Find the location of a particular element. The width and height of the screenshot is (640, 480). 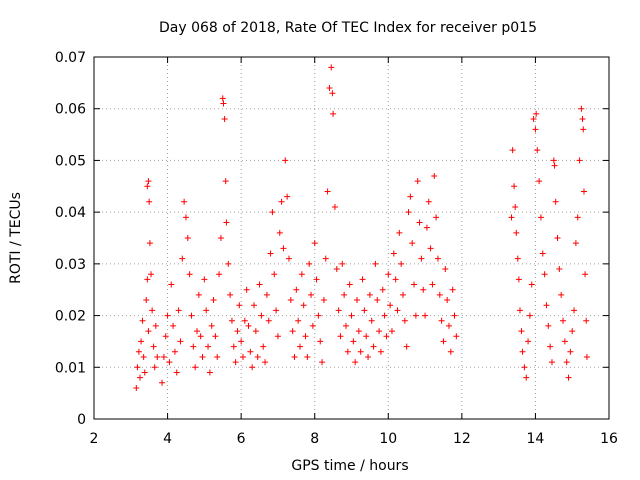

x-tick-label: 6 is located at coordinates (241, 439).